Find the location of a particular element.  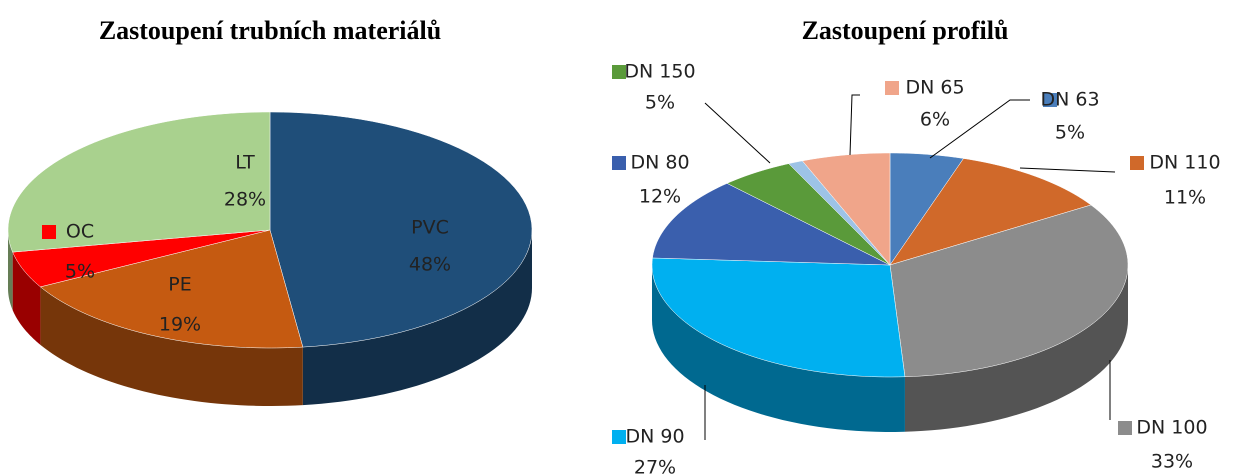

slice-label: LT is located at coordinates (245, 163).